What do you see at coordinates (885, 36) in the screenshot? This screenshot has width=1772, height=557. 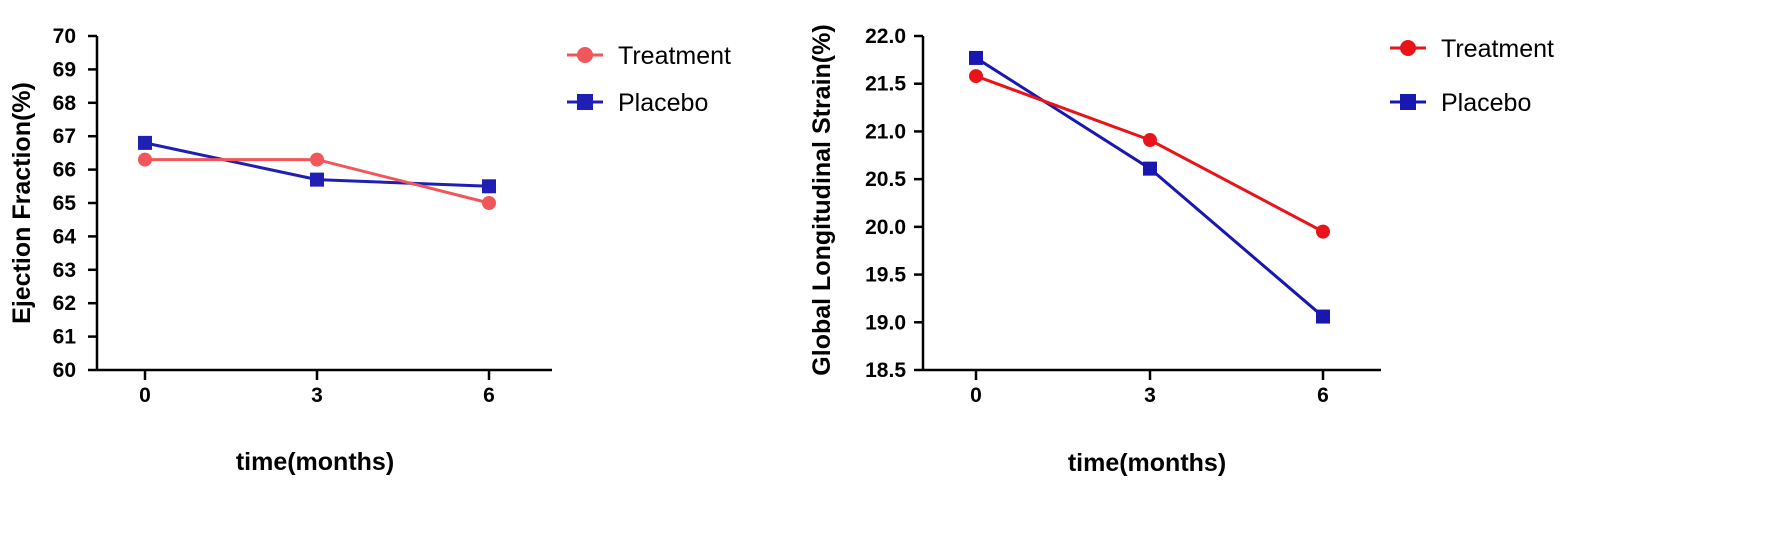 I see `y-tick-label: 22.0` at bounding box center [885, 36].